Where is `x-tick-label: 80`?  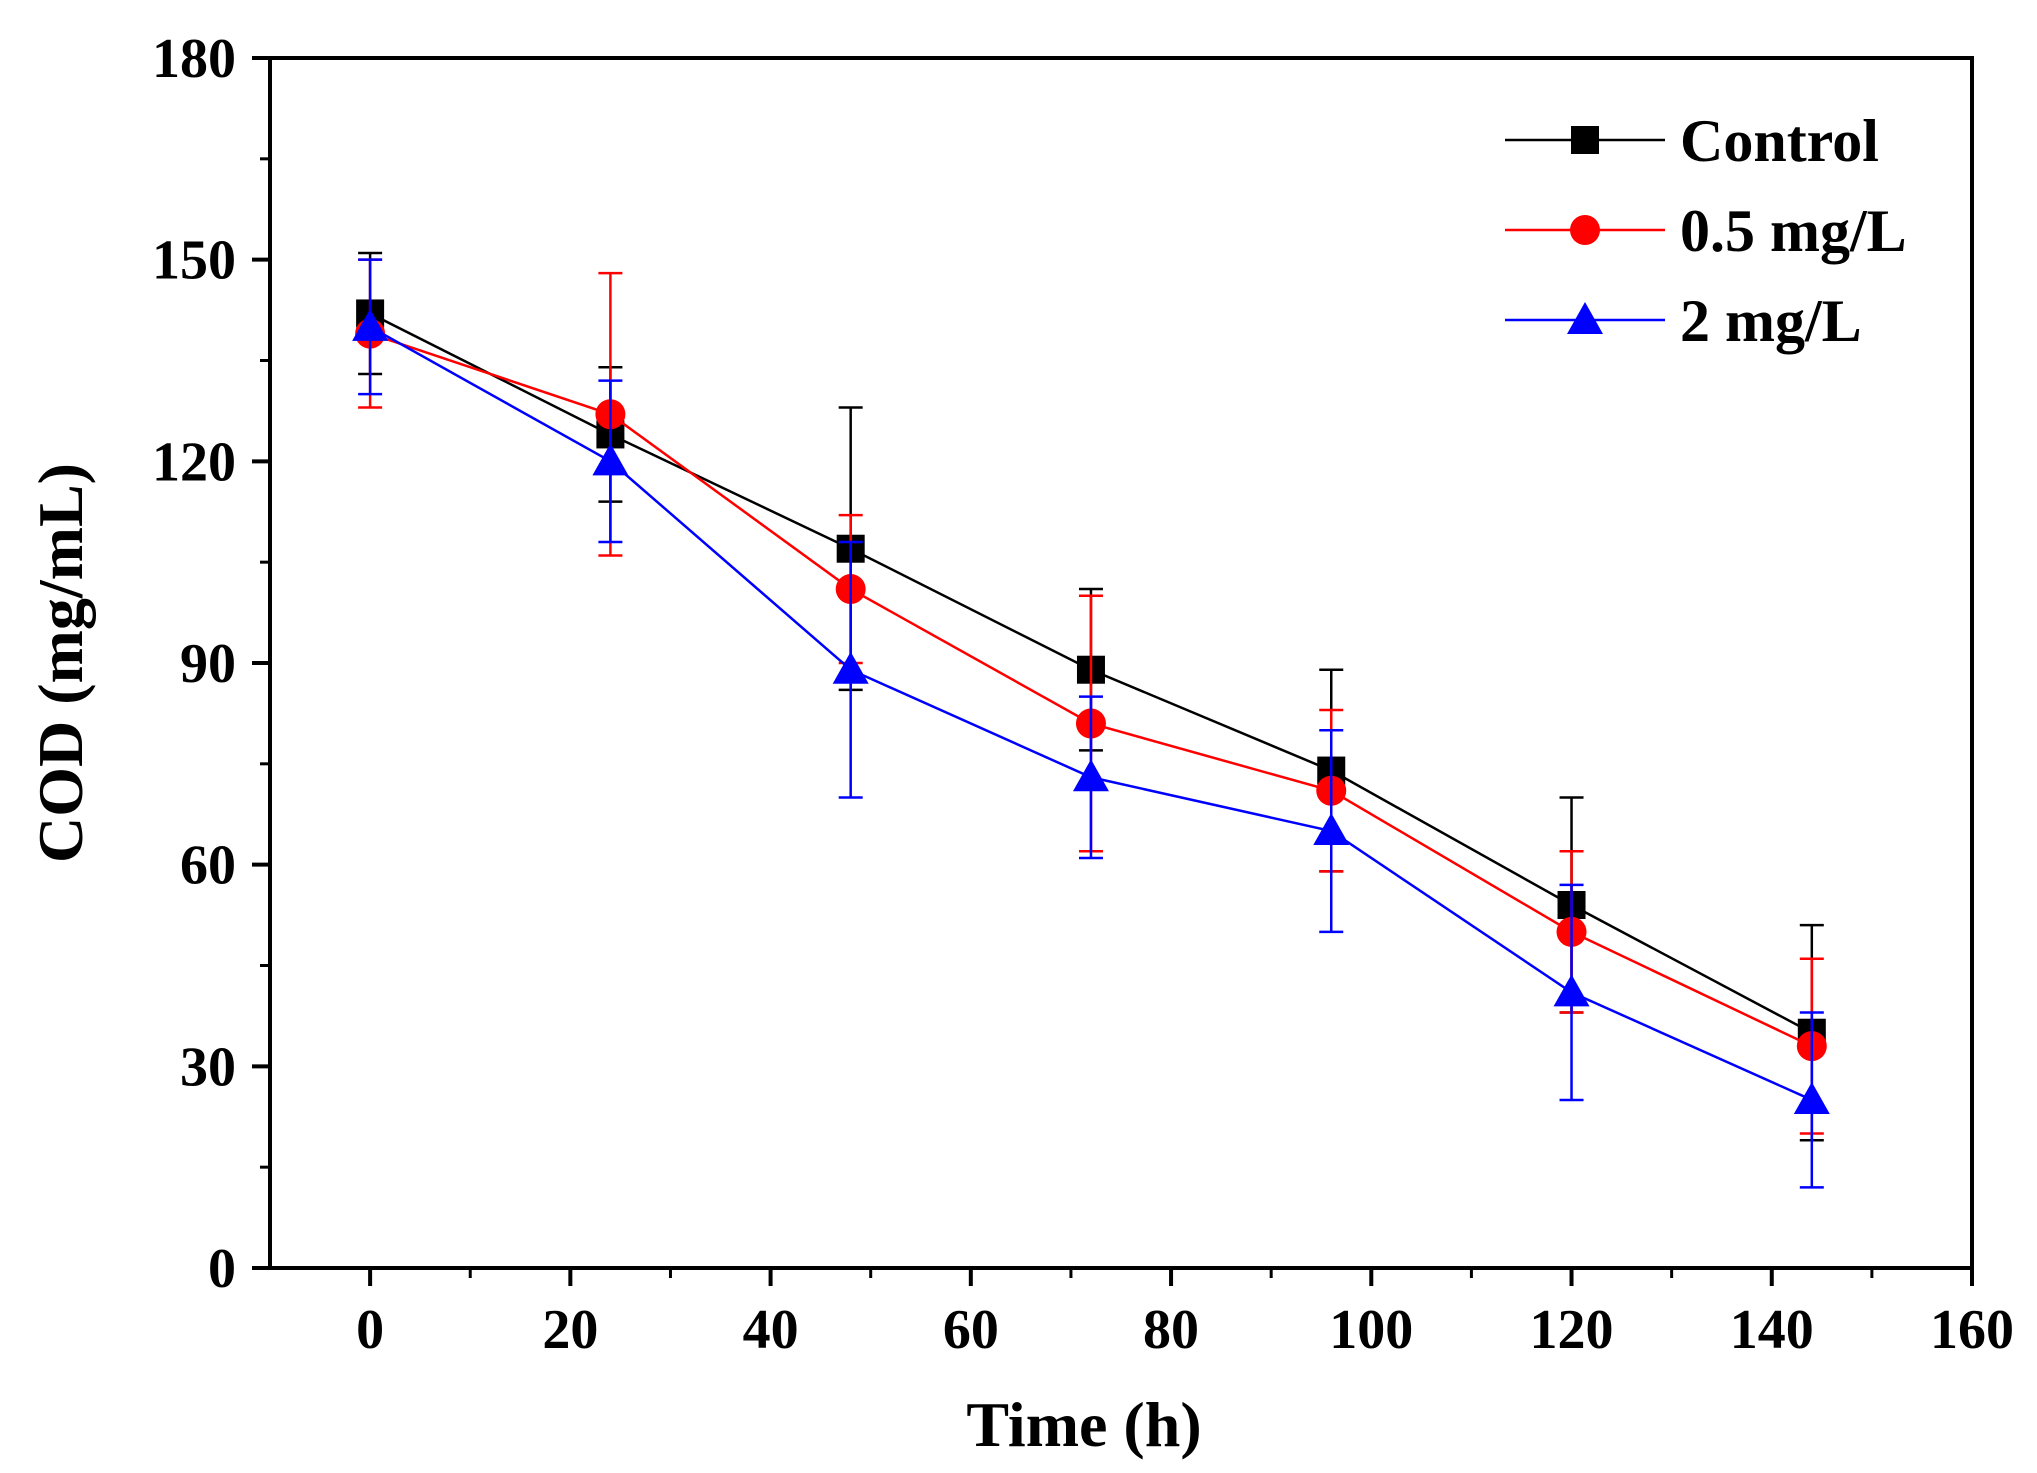 x-tick-label: 80 is located at coordinates (1171, 1330).